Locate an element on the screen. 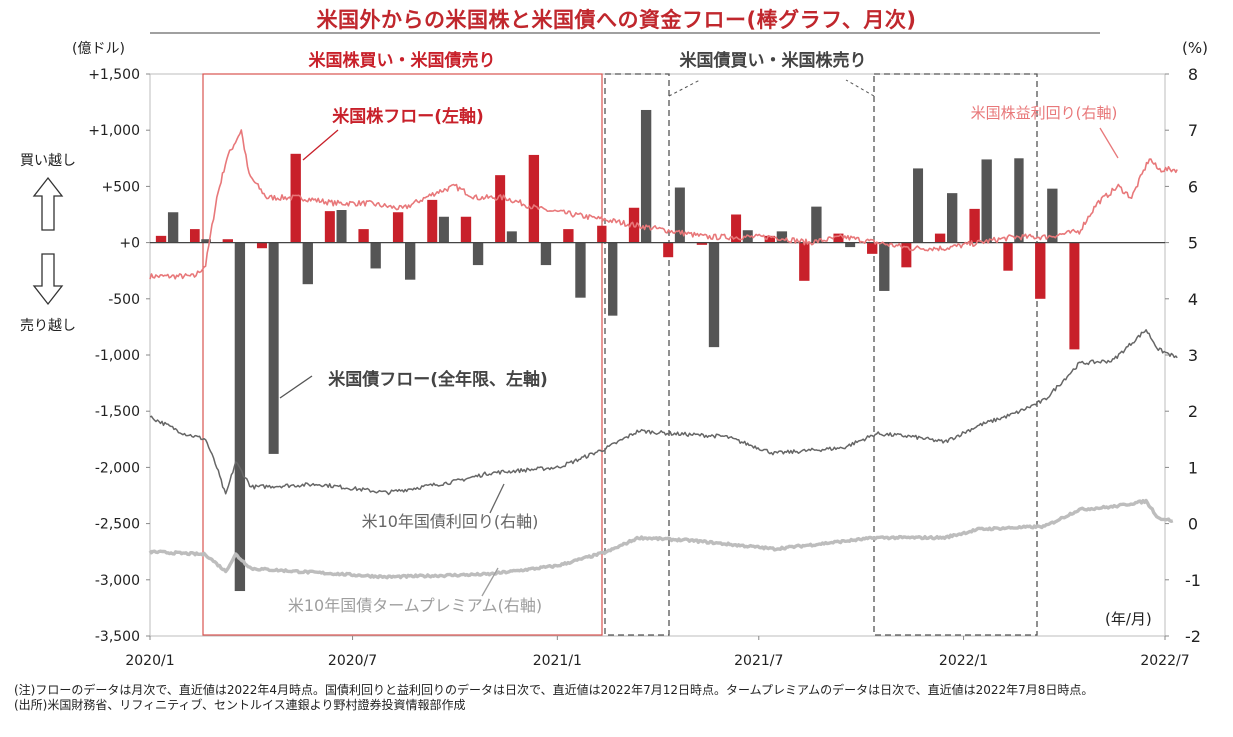 This screenshot has width=1233, height=737. left-tick-label: -3,000 is located at coordinates (117, 581).